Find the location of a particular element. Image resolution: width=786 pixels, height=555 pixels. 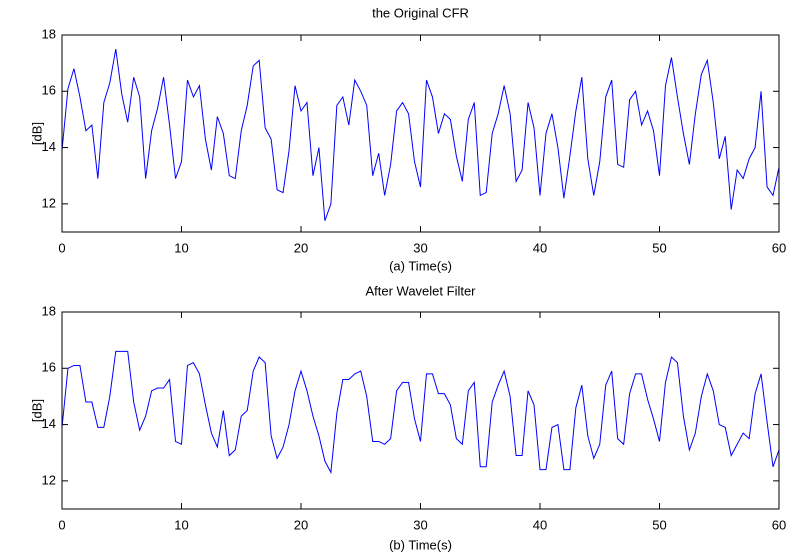

chart-title: After Wavelet Filter is located at coordinates (420, 290).